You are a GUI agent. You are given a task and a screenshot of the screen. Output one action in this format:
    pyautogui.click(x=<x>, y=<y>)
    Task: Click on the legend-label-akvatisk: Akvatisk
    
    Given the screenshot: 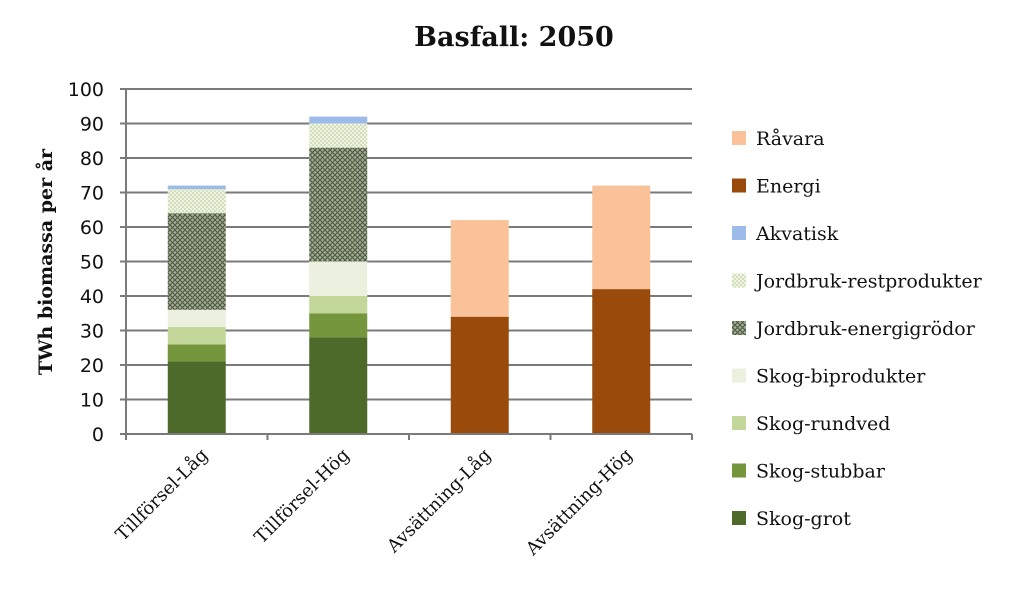 What is the action you would take?
    pyautogui.click(x=797, y=234)
    